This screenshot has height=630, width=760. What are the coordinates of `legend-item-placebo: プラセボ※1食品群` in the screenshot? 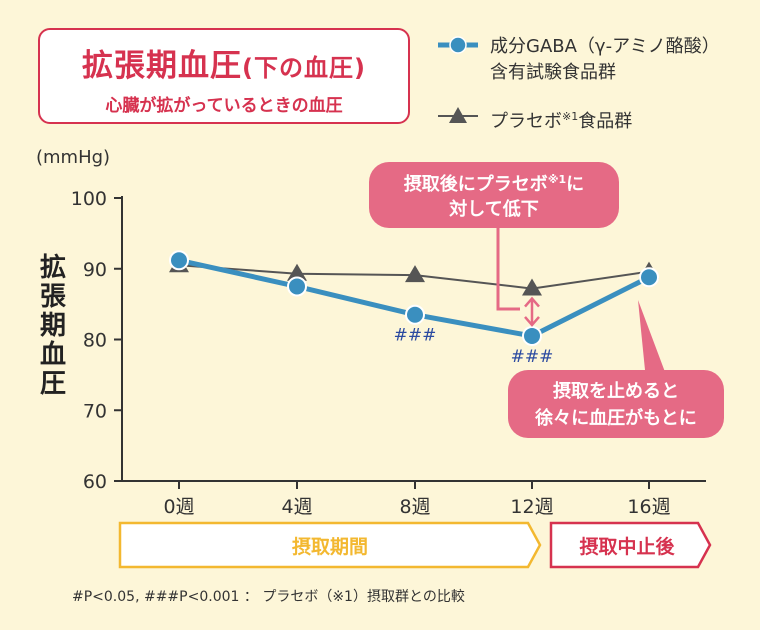 It's located at (578, 119).